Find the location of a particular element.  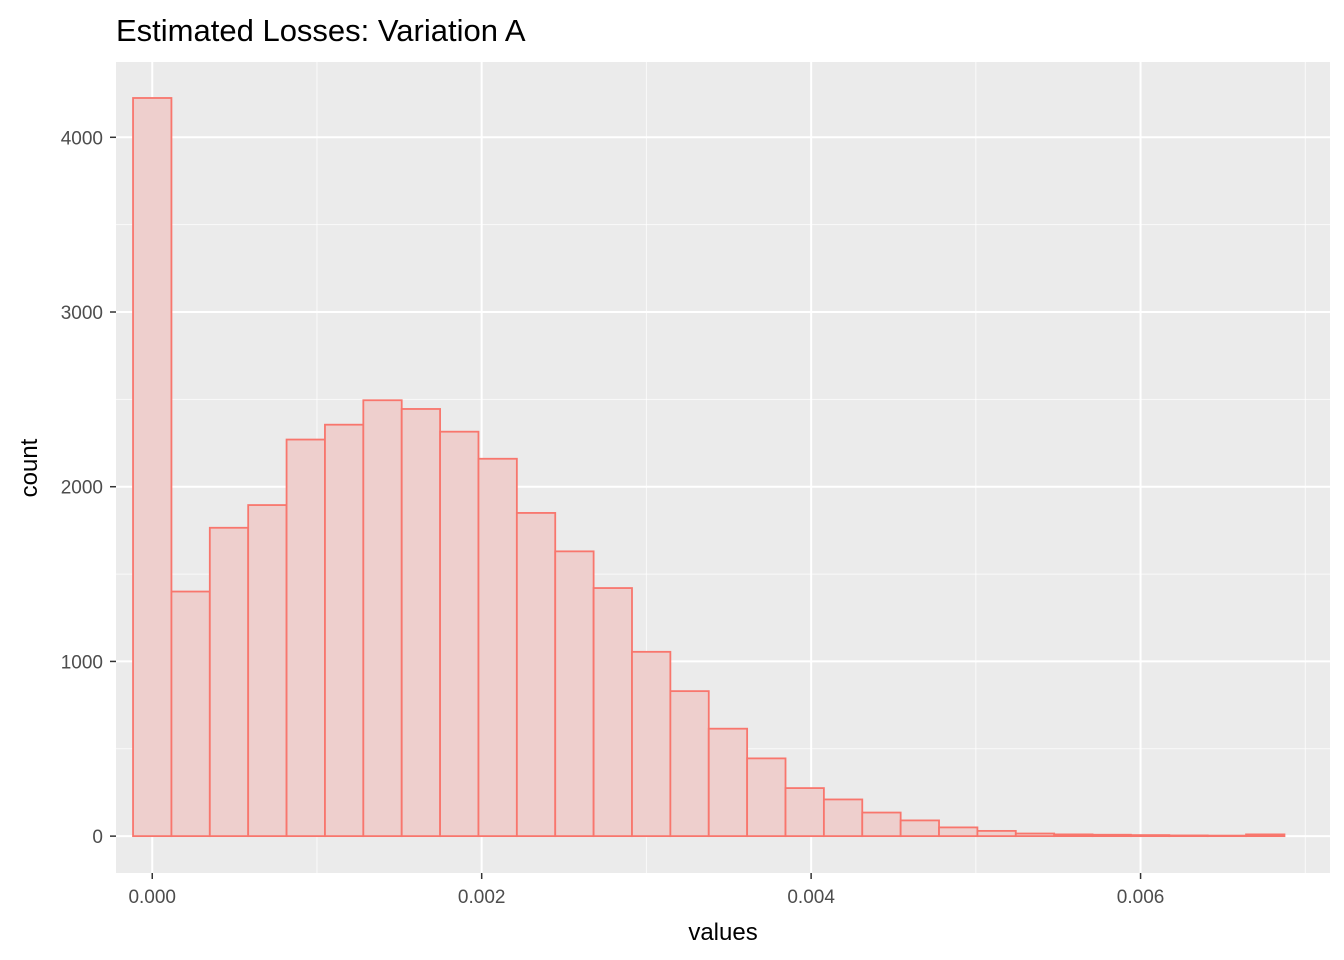

y-tick-label: 2000 is located at coordinates (82, 488).